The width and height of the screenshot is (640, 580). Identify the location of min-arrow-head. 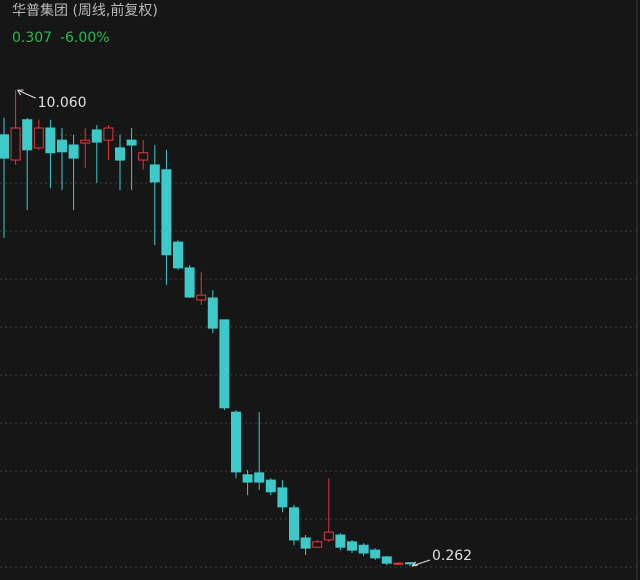
(415, 564).